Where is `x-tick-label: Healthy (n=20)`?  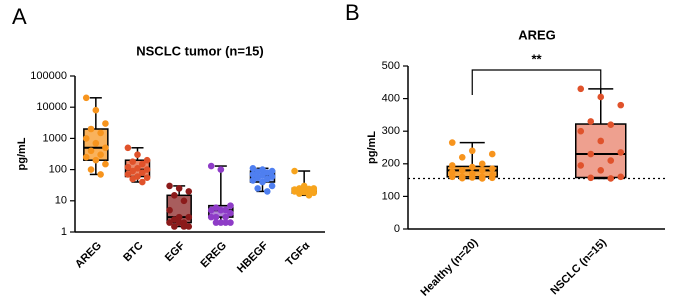
x-tick-label: Healthy (n=20) is located at coordinates (450, 267).